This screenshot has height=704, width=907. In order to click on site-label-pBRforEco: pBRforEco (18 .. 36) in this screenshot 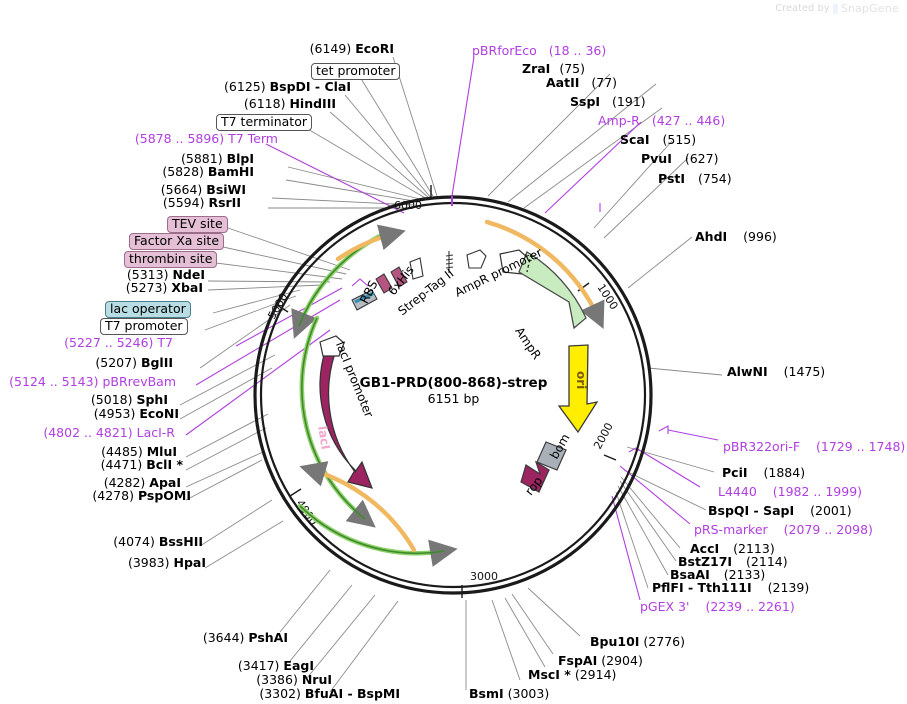, I will do `click(539, 50)`.